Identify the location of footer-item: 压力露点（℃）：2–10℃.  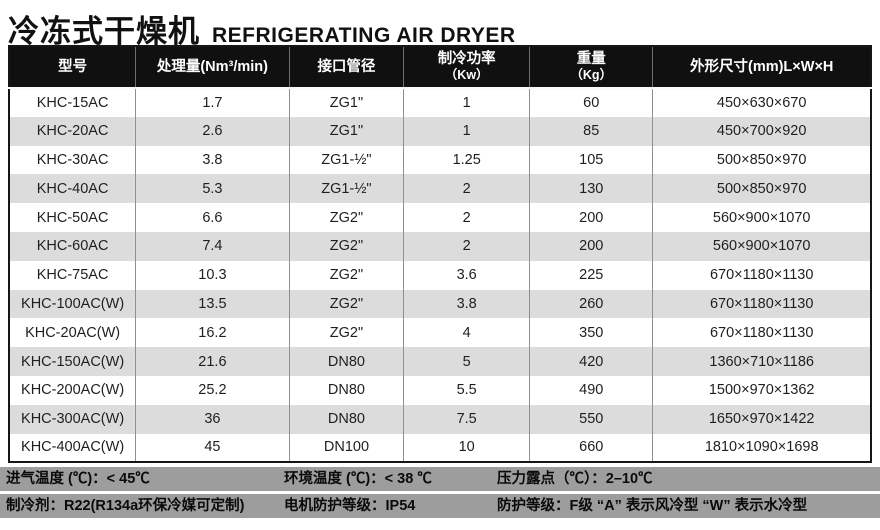
(575, 479).